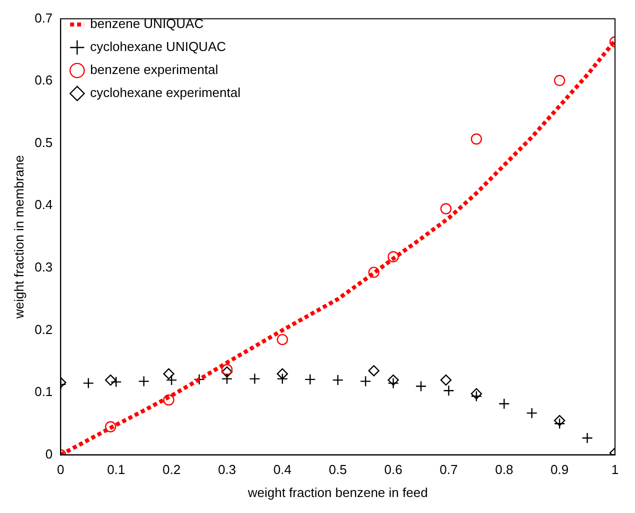  Describe the element at coordinates (43, 392) in the screenshot. I see `y-tick-label: 0.1` at that location.